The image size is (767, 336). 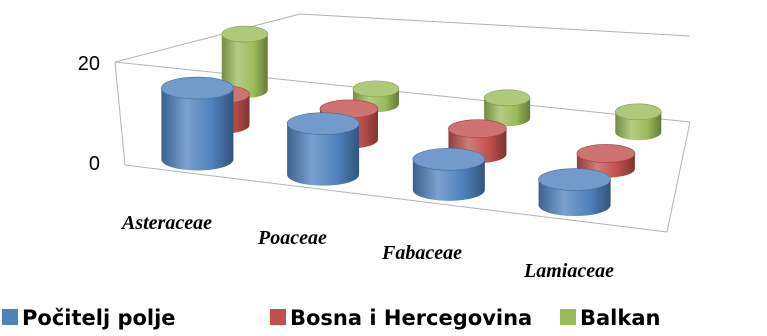 I want to click on y-tick-20: 20, so click(x=89, y=64).